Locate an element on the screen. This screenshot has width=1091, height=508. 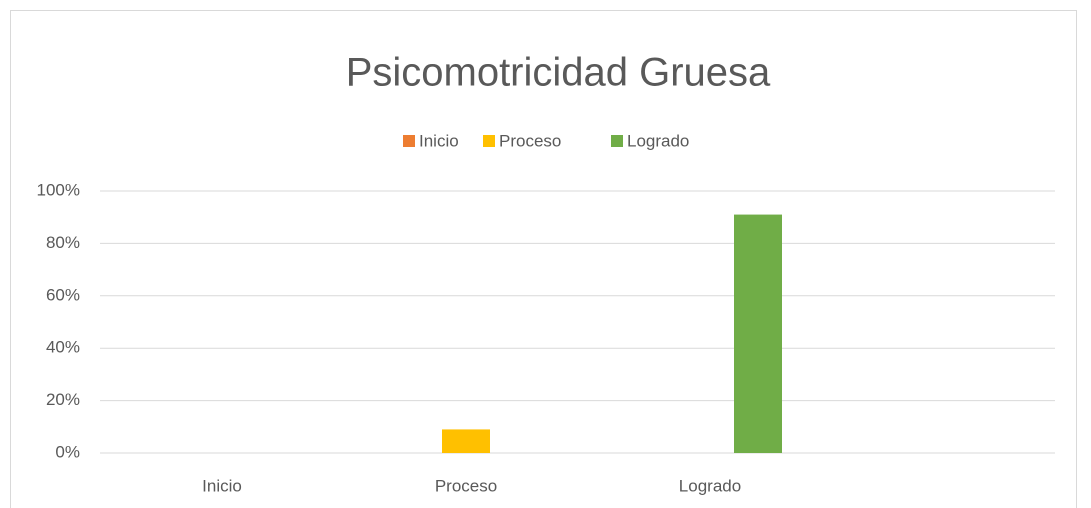
legend-label: Inicio is located at coordinates (439, 140).